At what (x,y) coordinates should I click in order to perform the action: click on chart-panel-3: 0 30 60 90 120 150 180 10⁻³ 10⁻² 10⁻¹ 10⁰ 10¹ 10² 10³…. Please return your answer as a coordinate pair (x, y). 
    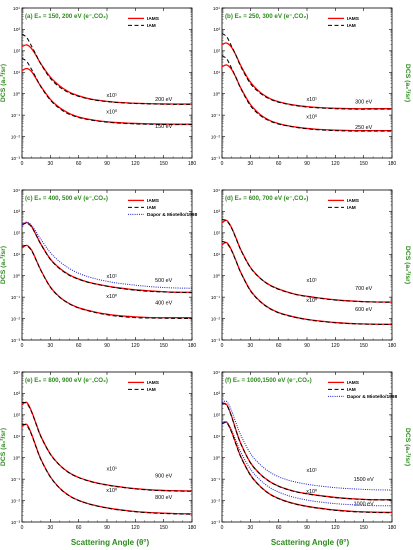
    Looking at the image, I should click on (98, 268).